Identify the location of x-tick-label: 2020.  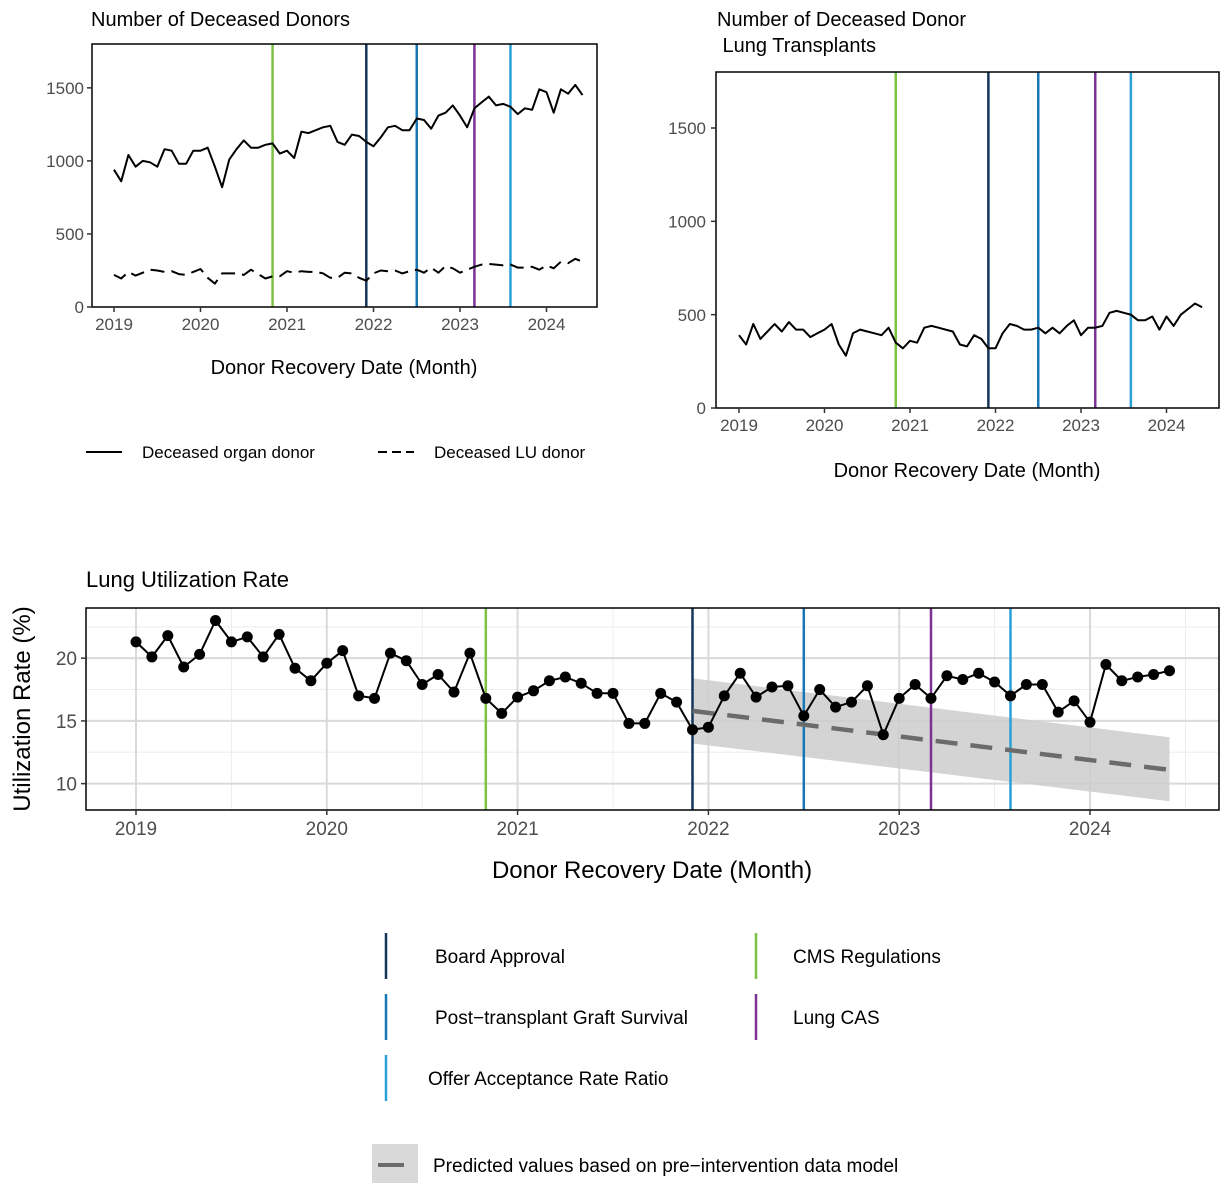
(201, 324).